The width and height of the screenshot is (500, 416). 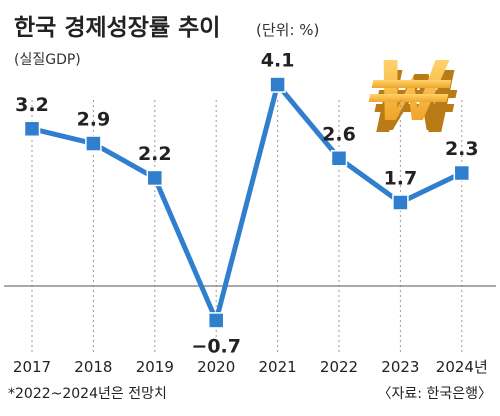 I want to click on x-tick-0: 2017, so click(x=32, y=367).